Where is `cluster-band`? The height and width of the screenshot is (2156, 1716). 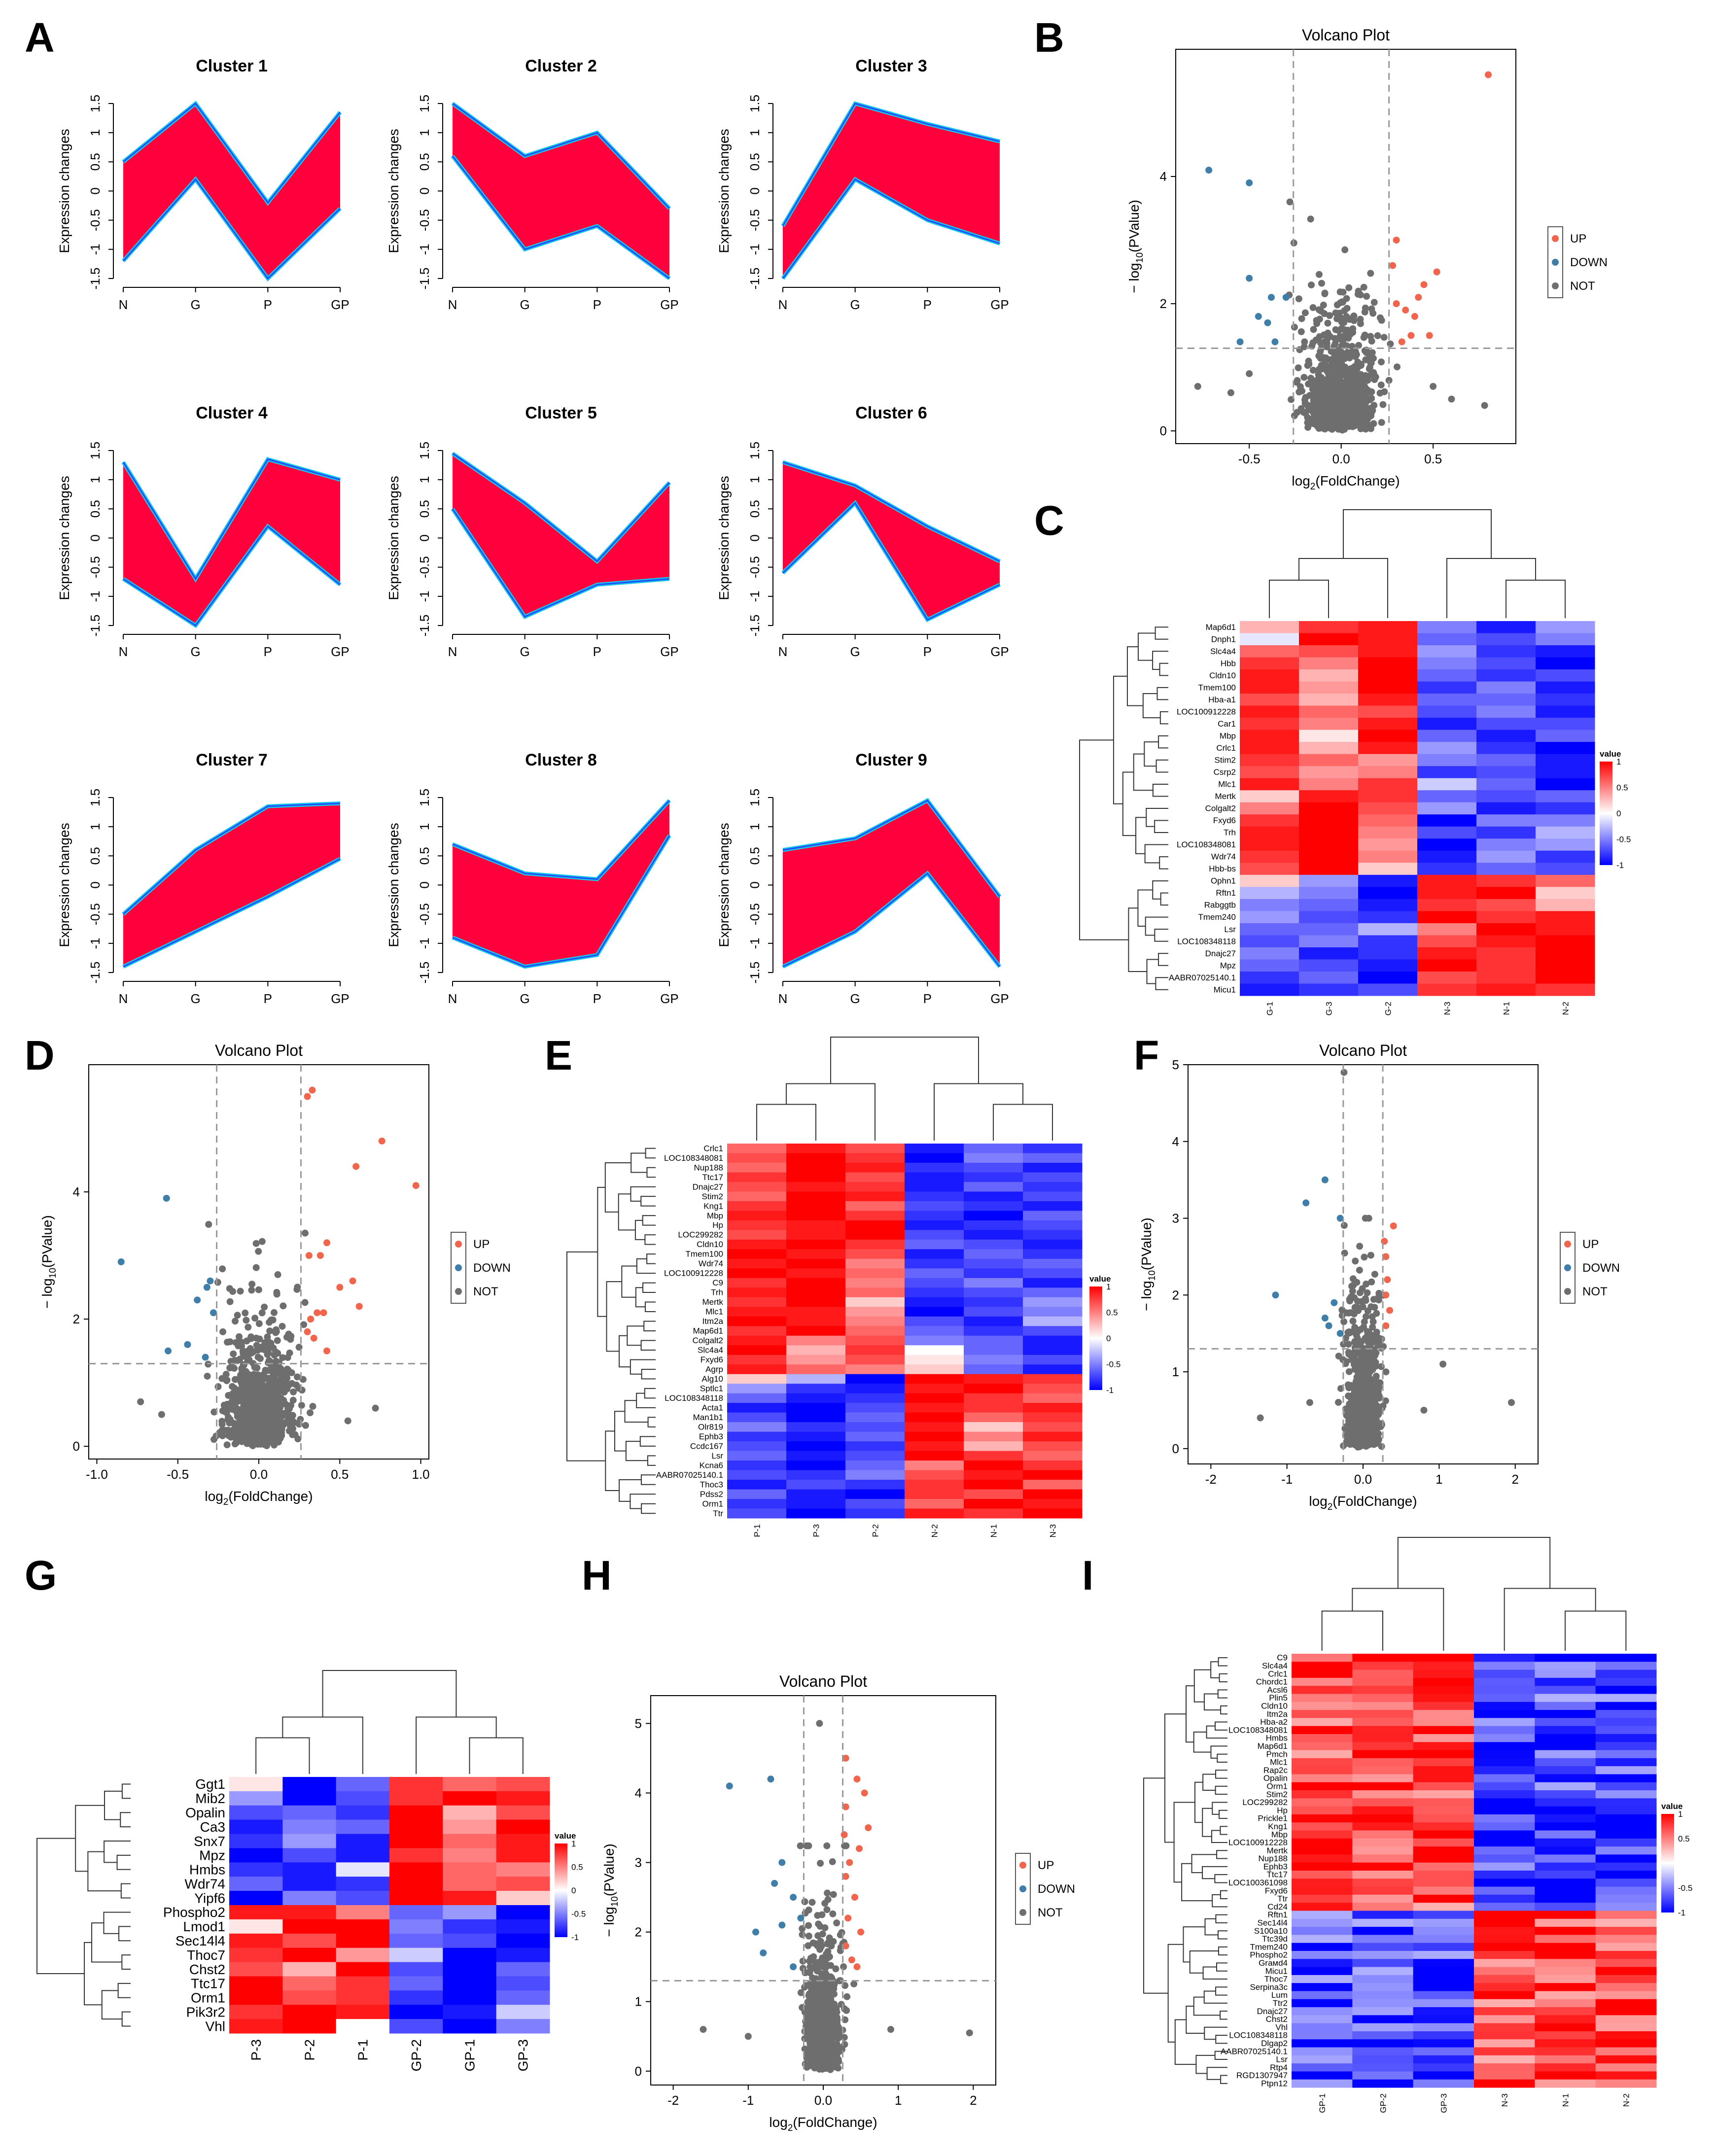
cluster-band is located at coordinates (561, 883).